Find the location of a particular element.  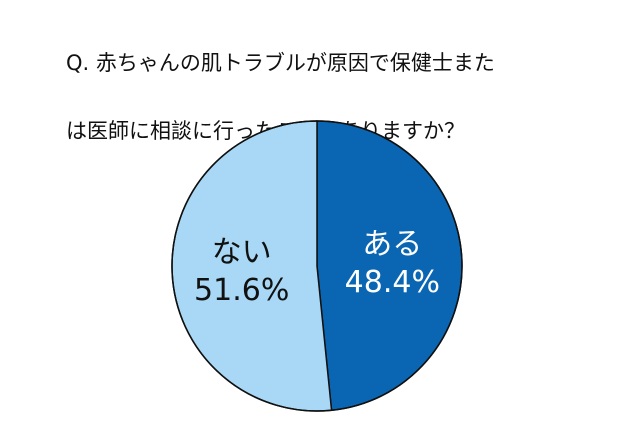

slice-value-label-1: 51.6% is located at coordinates (241, 290).